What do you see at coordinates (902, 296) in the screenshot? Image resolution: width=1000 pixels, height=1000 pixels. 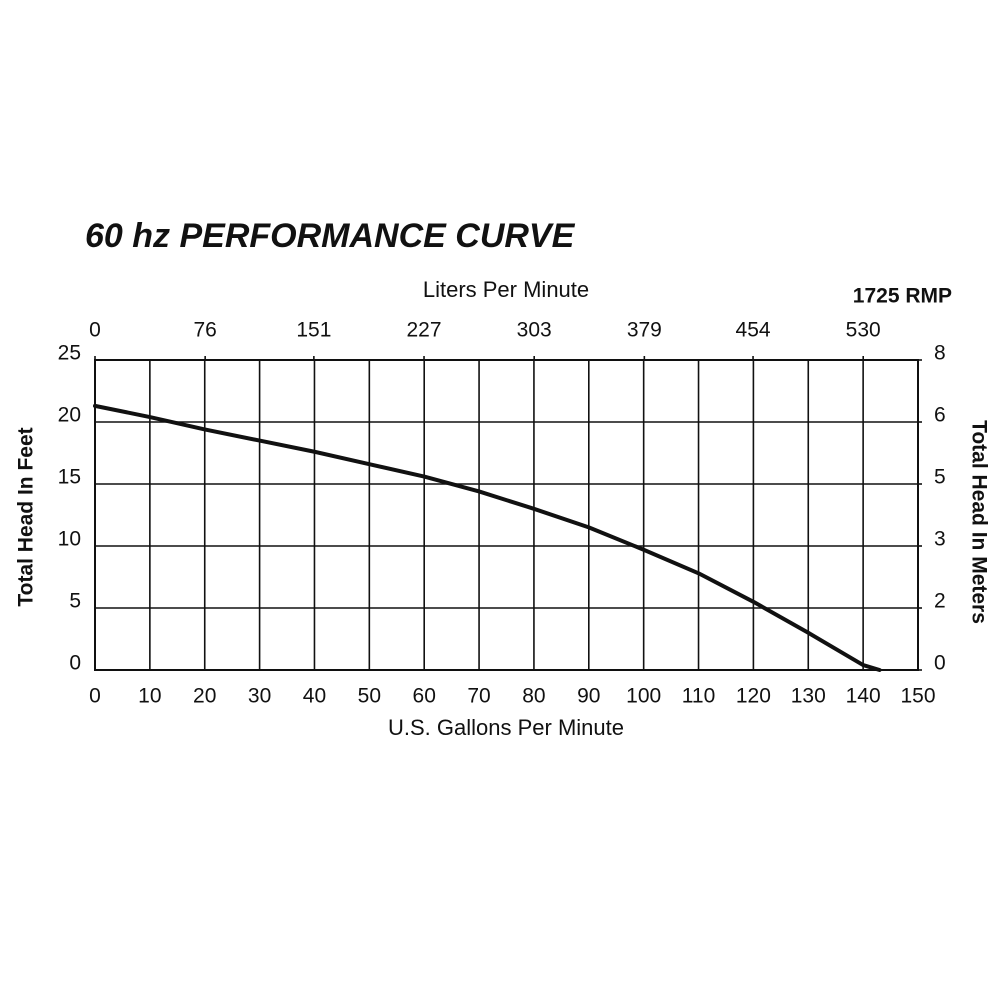 I see `speed-label: 1725 RMP` at bounding box center [902, 296].